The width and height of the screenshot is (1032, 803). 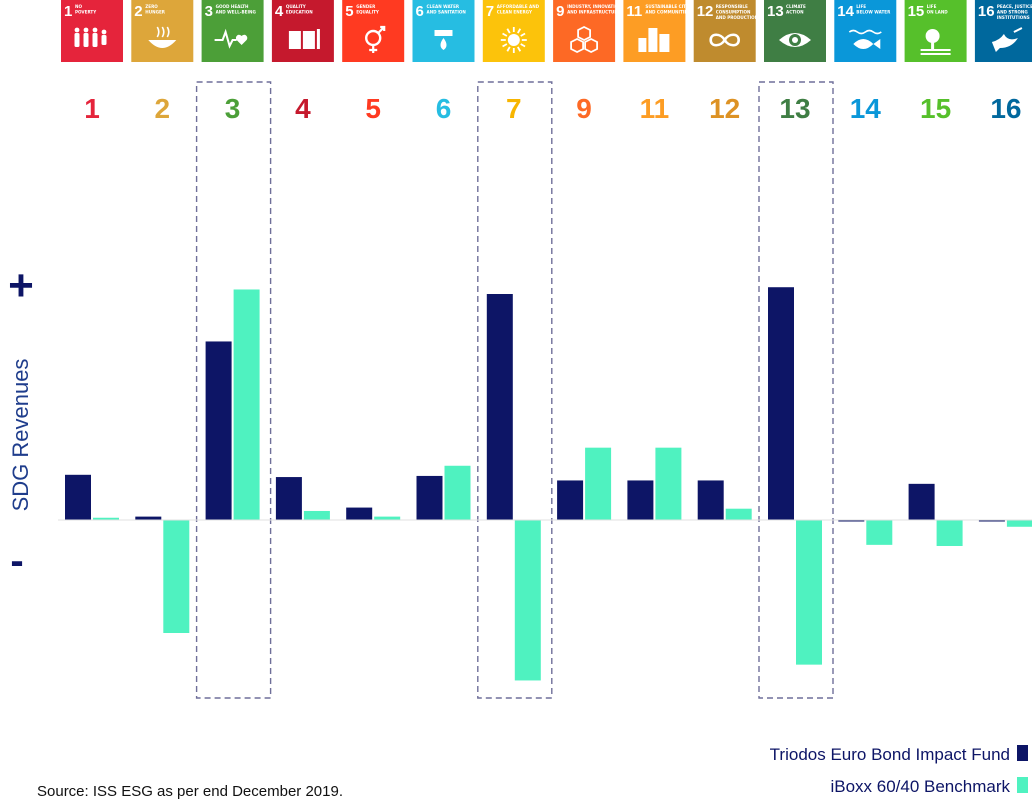 What do you see at coordinates (92, 108) in the screenshot?
I see `goal-label-1: 1` at bounding box center [92, 108].